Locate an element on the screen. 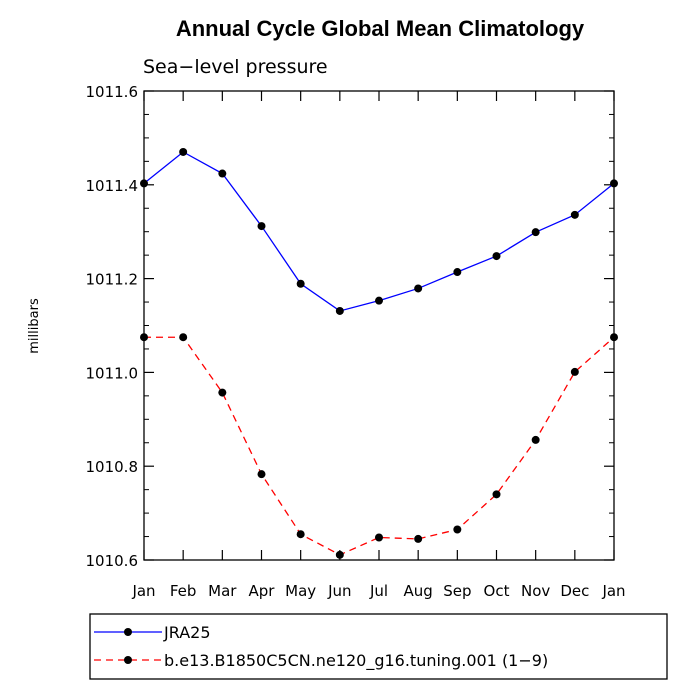 This screenshot has height=696, width=696. y-tick-label: 1011.2 is located at coordinates (112, 280).